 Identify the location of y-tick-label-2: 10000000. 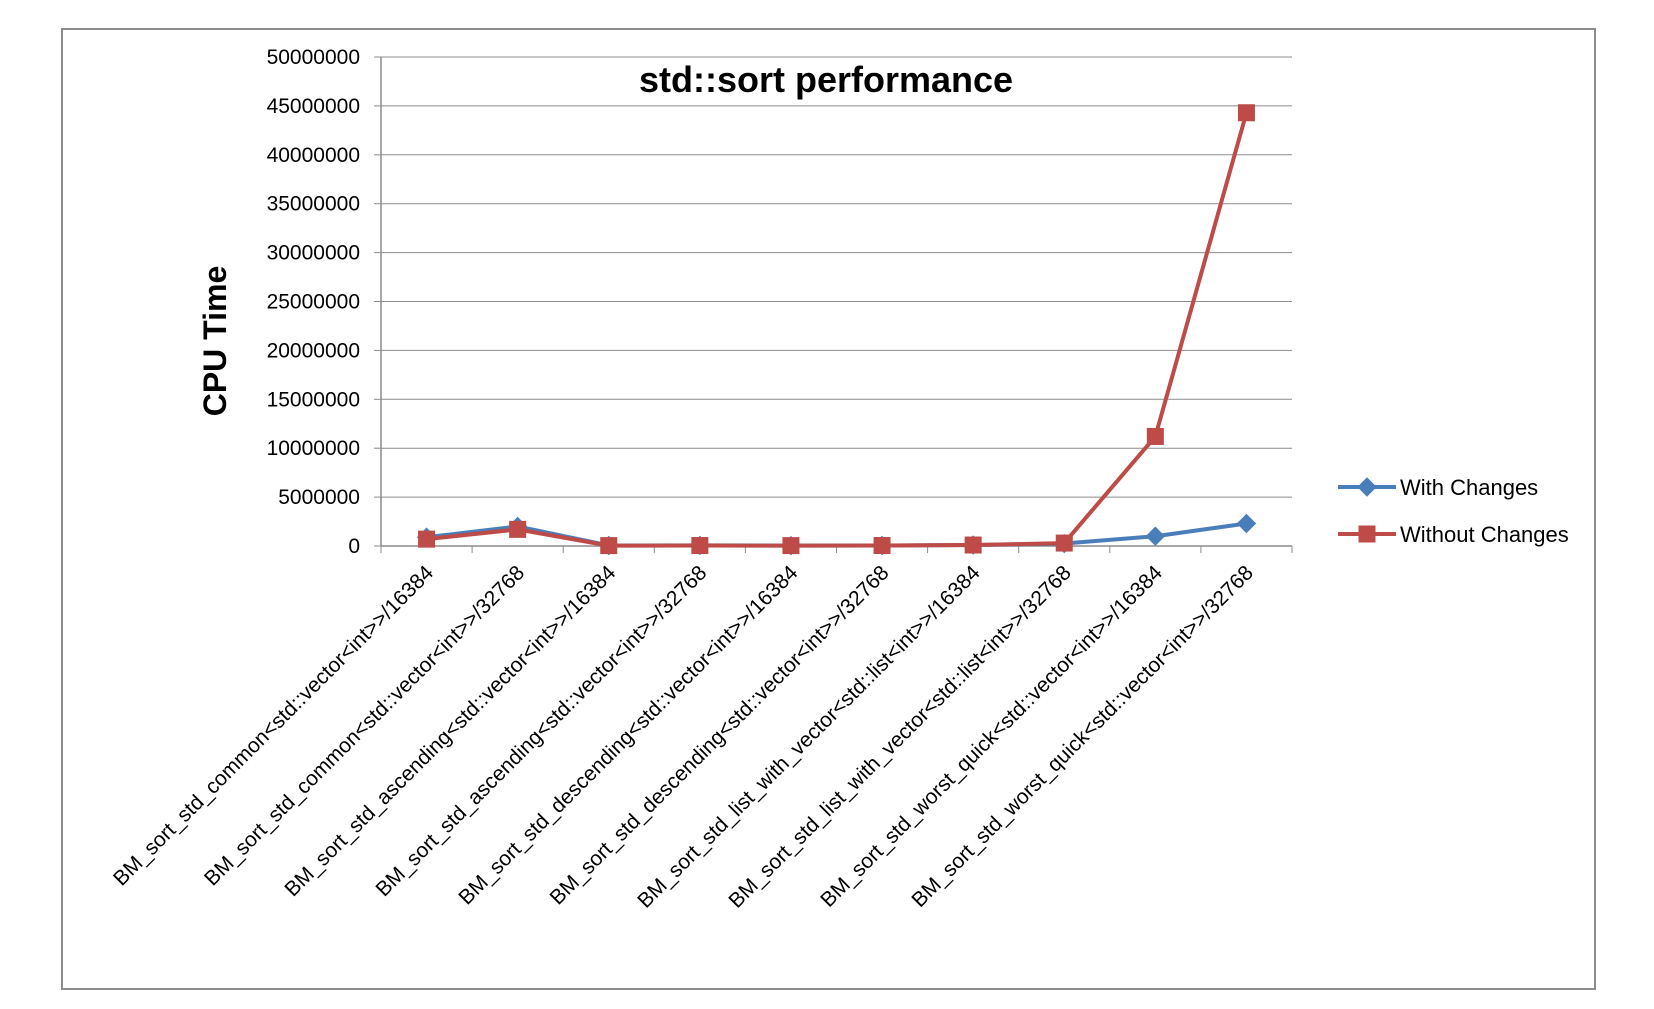
(313, 448).